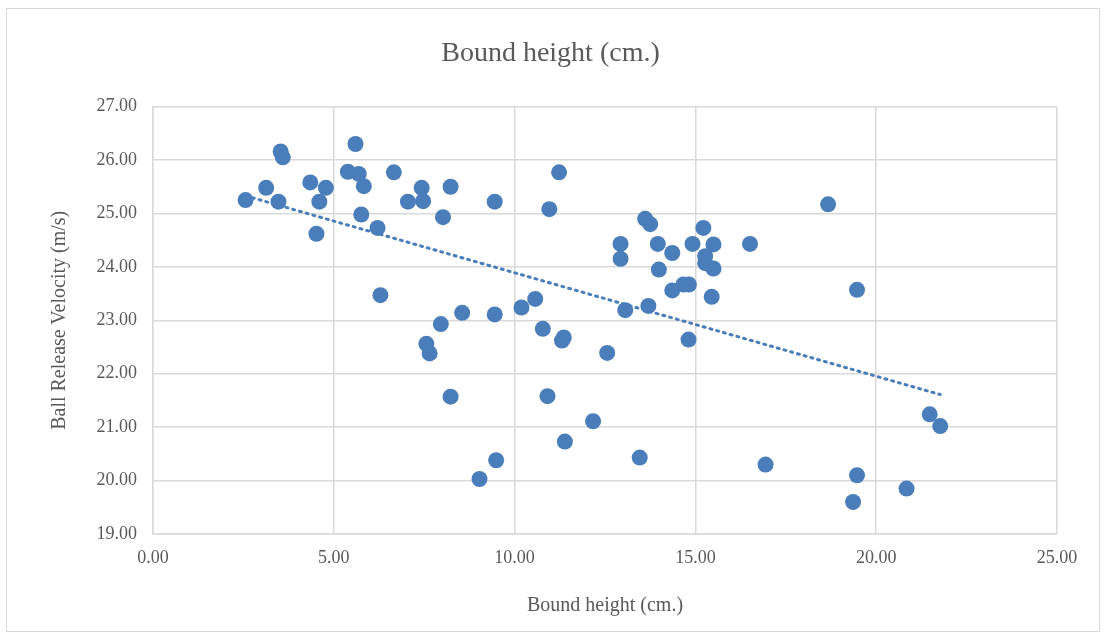 This screenshot has width=1108, height=638. What do you see at coordinates (605, 605) in the screenshot?
I see `x-axis-title: Bound height (cm.)` at bounding box center [605, 605].